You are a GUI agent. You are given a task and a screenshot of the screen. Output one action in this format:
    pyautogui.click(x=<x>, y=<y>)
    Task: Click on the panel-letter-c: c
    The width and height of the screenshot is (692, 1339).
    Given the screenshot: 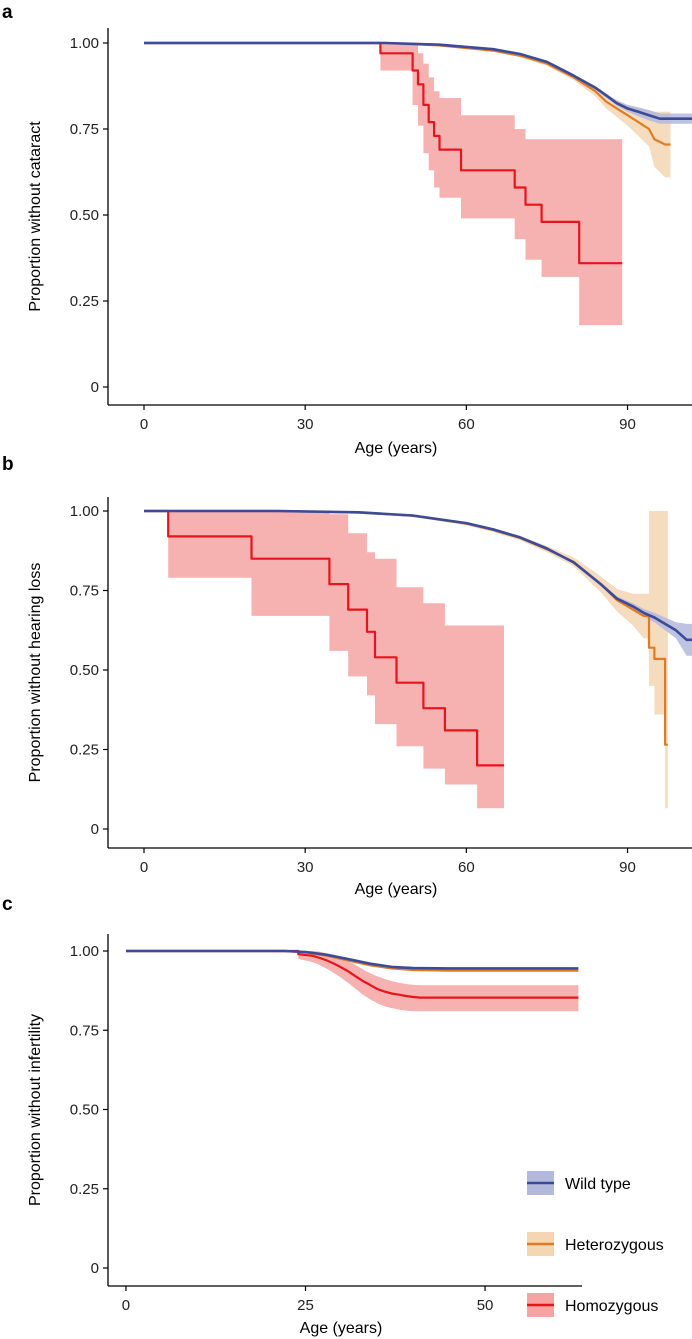 What is the action you would take?
    pyautogui.click(x=7, y=904)
    